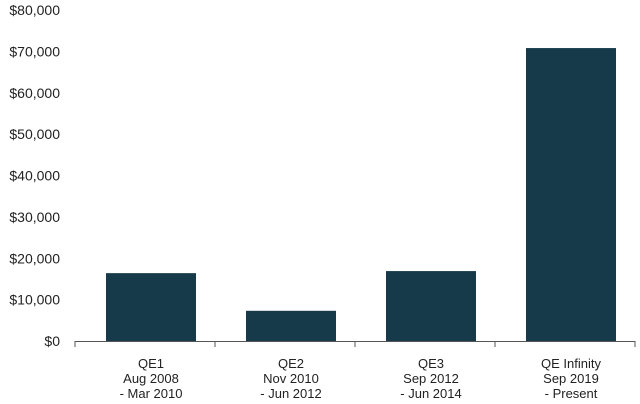 Image resolution: width=640 pixels, height=404 pixels. I want to click on x-category-label-period-end: - Jun 2014, so click(430, 393).